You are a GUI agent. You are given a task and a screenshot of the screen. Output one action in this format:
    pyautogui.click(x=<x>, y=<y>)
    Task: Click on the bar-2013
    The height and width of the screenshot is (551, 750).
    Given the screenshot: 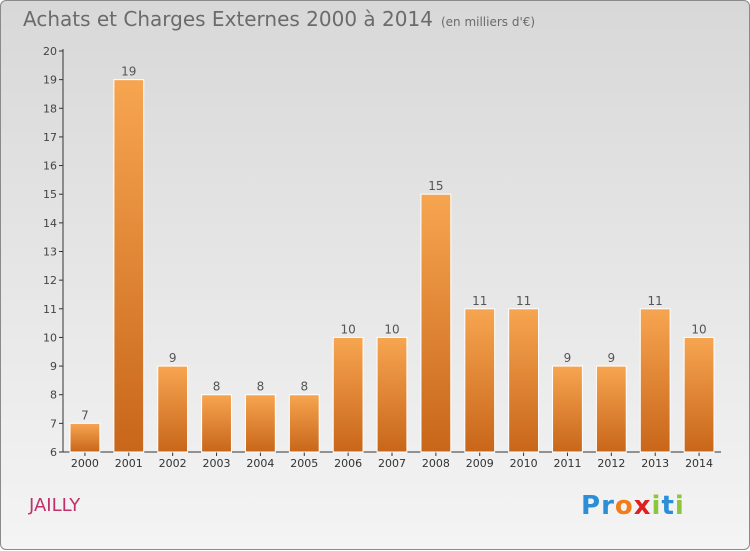 What is the action you would take?
    pyautogui.click(x=655, y=380)
    